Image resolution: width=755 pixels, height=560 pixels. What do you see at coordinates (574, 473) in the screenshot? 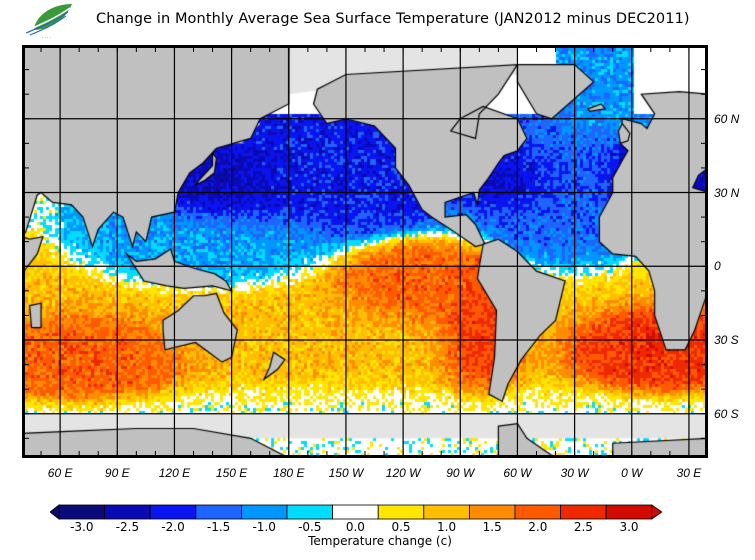
I see `x-tick-label: 30 W` at bounding box center [574, 473].